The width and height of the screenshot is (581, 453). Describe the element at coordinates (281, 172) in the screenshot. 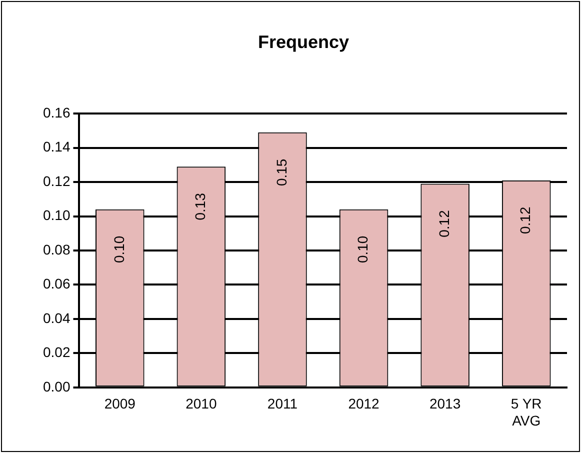

I see `data-label: 0.15` at that location.